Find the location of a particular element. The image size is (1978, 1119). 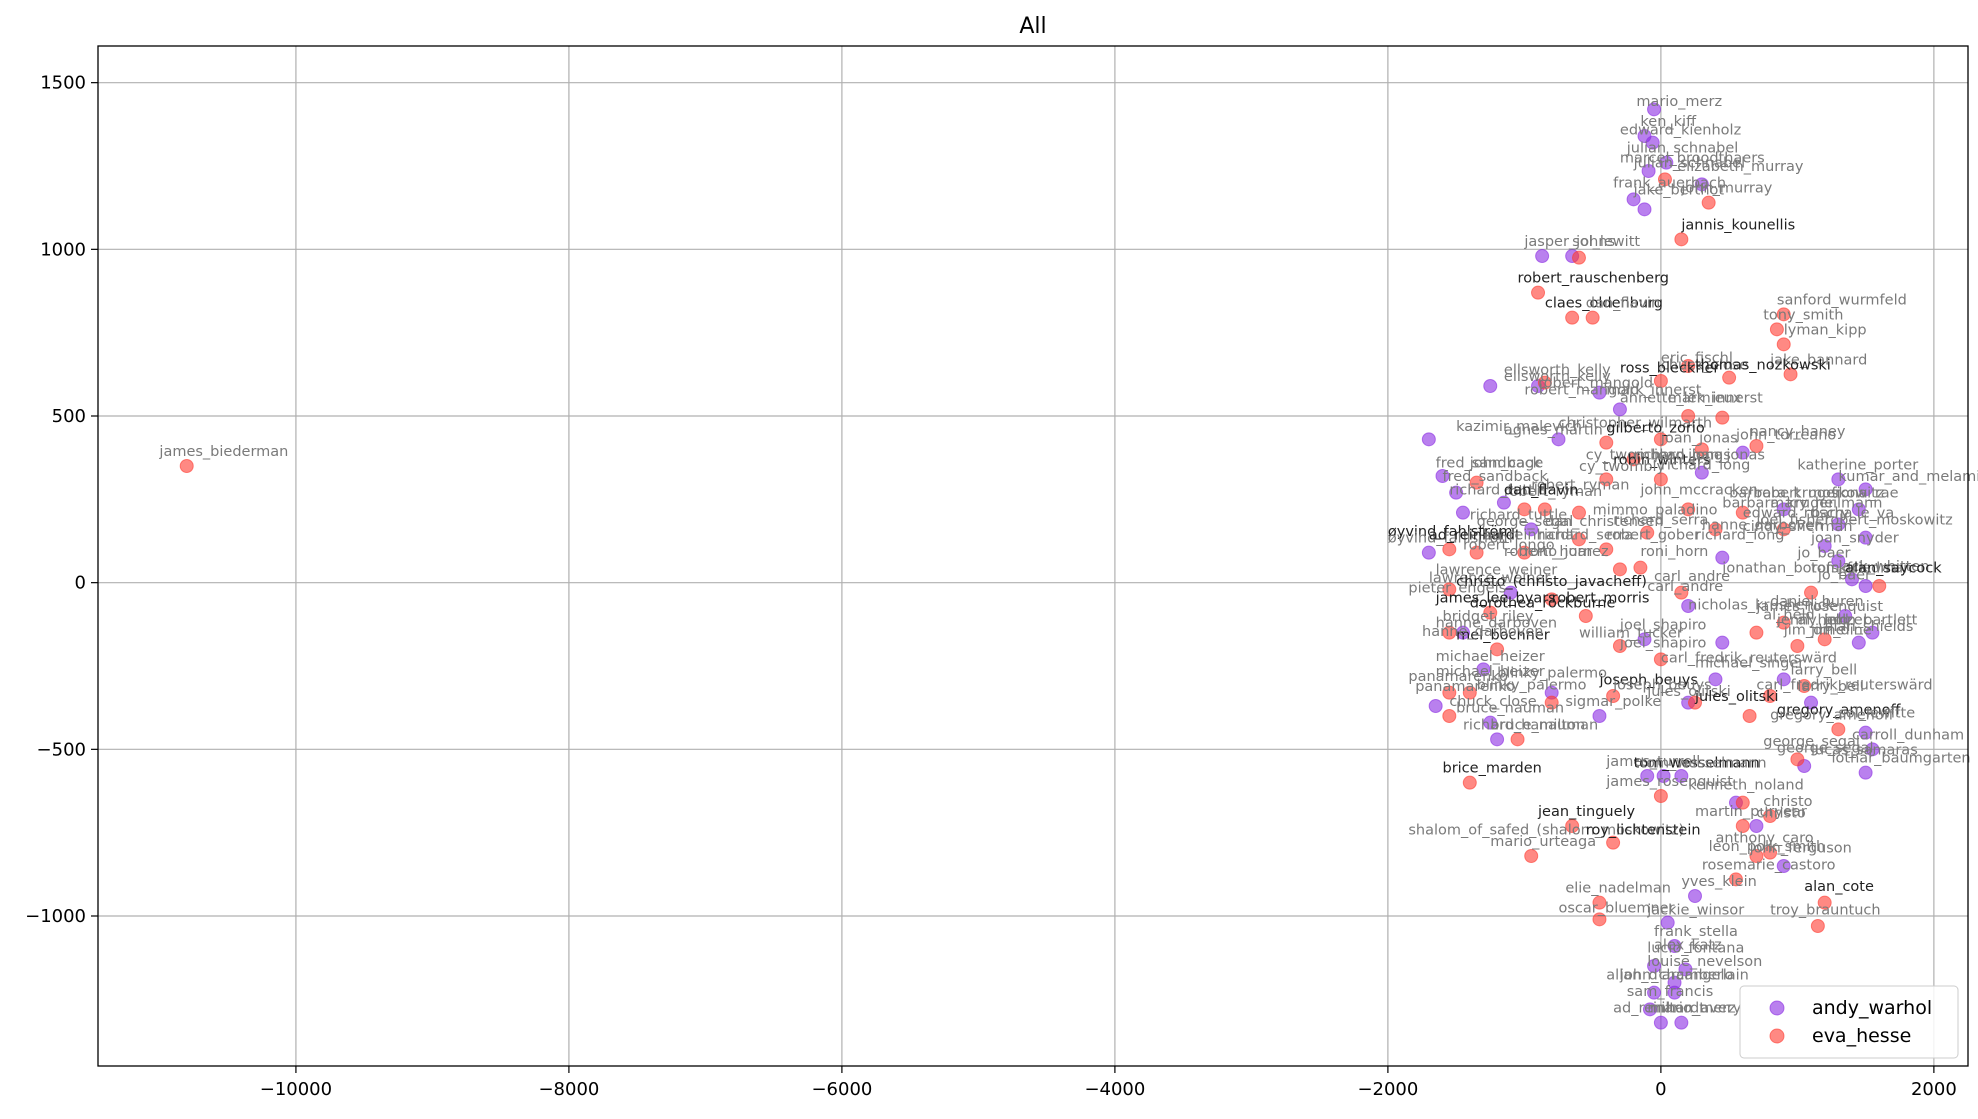

x-tick-label: −10000 is located at coordinates (296, 1089).